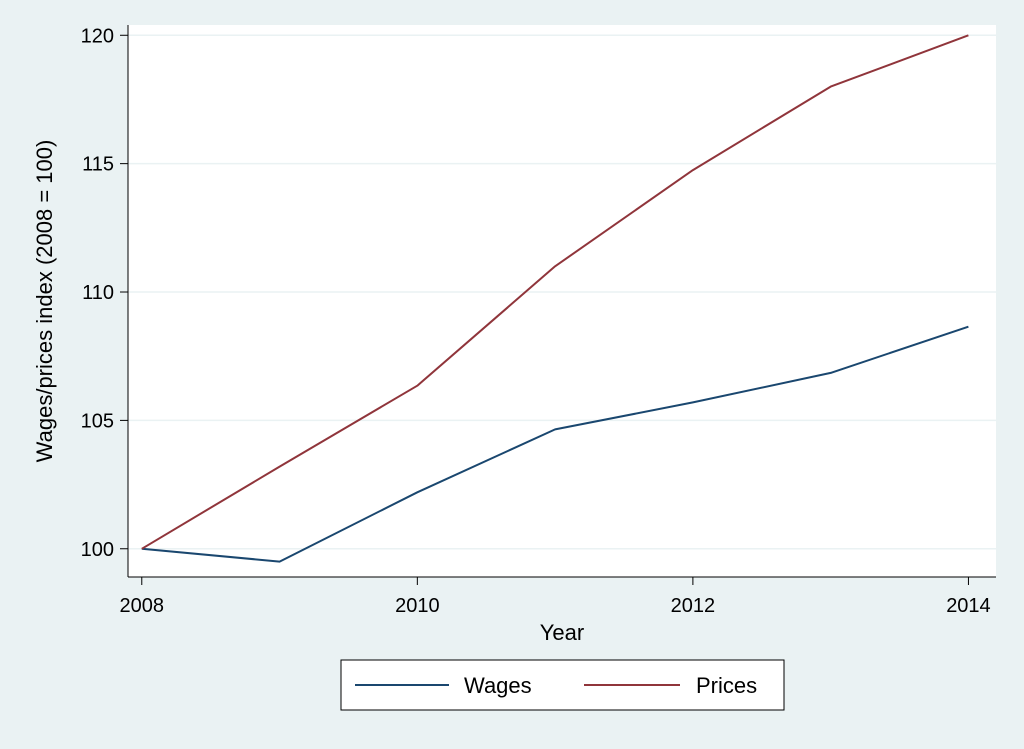  I want to click on y-tick-label-105: 105, so click(97, 421).